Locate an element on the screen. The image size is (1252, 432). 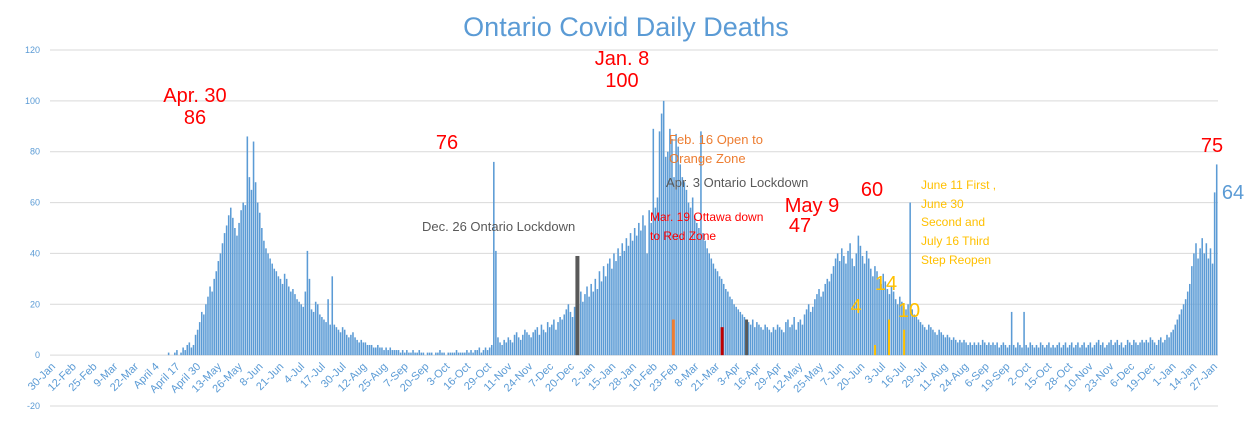
y-tick-label: 100 is located at coordinates (32, 101).